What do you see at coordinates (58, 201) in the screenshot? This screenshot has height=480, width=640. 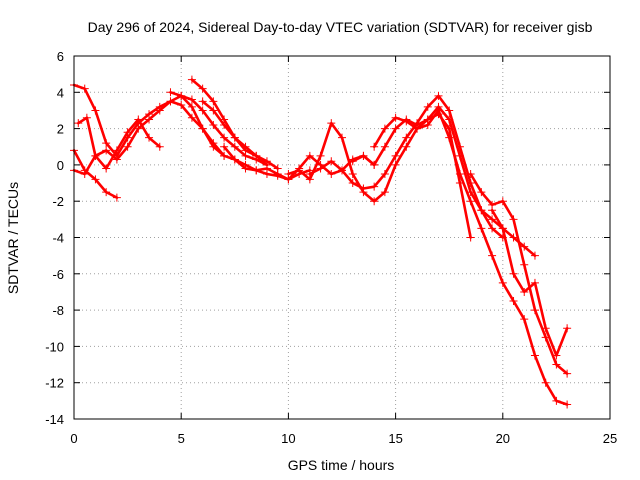 I see `y-tick-label: -2` at bounding box center [58, 201].